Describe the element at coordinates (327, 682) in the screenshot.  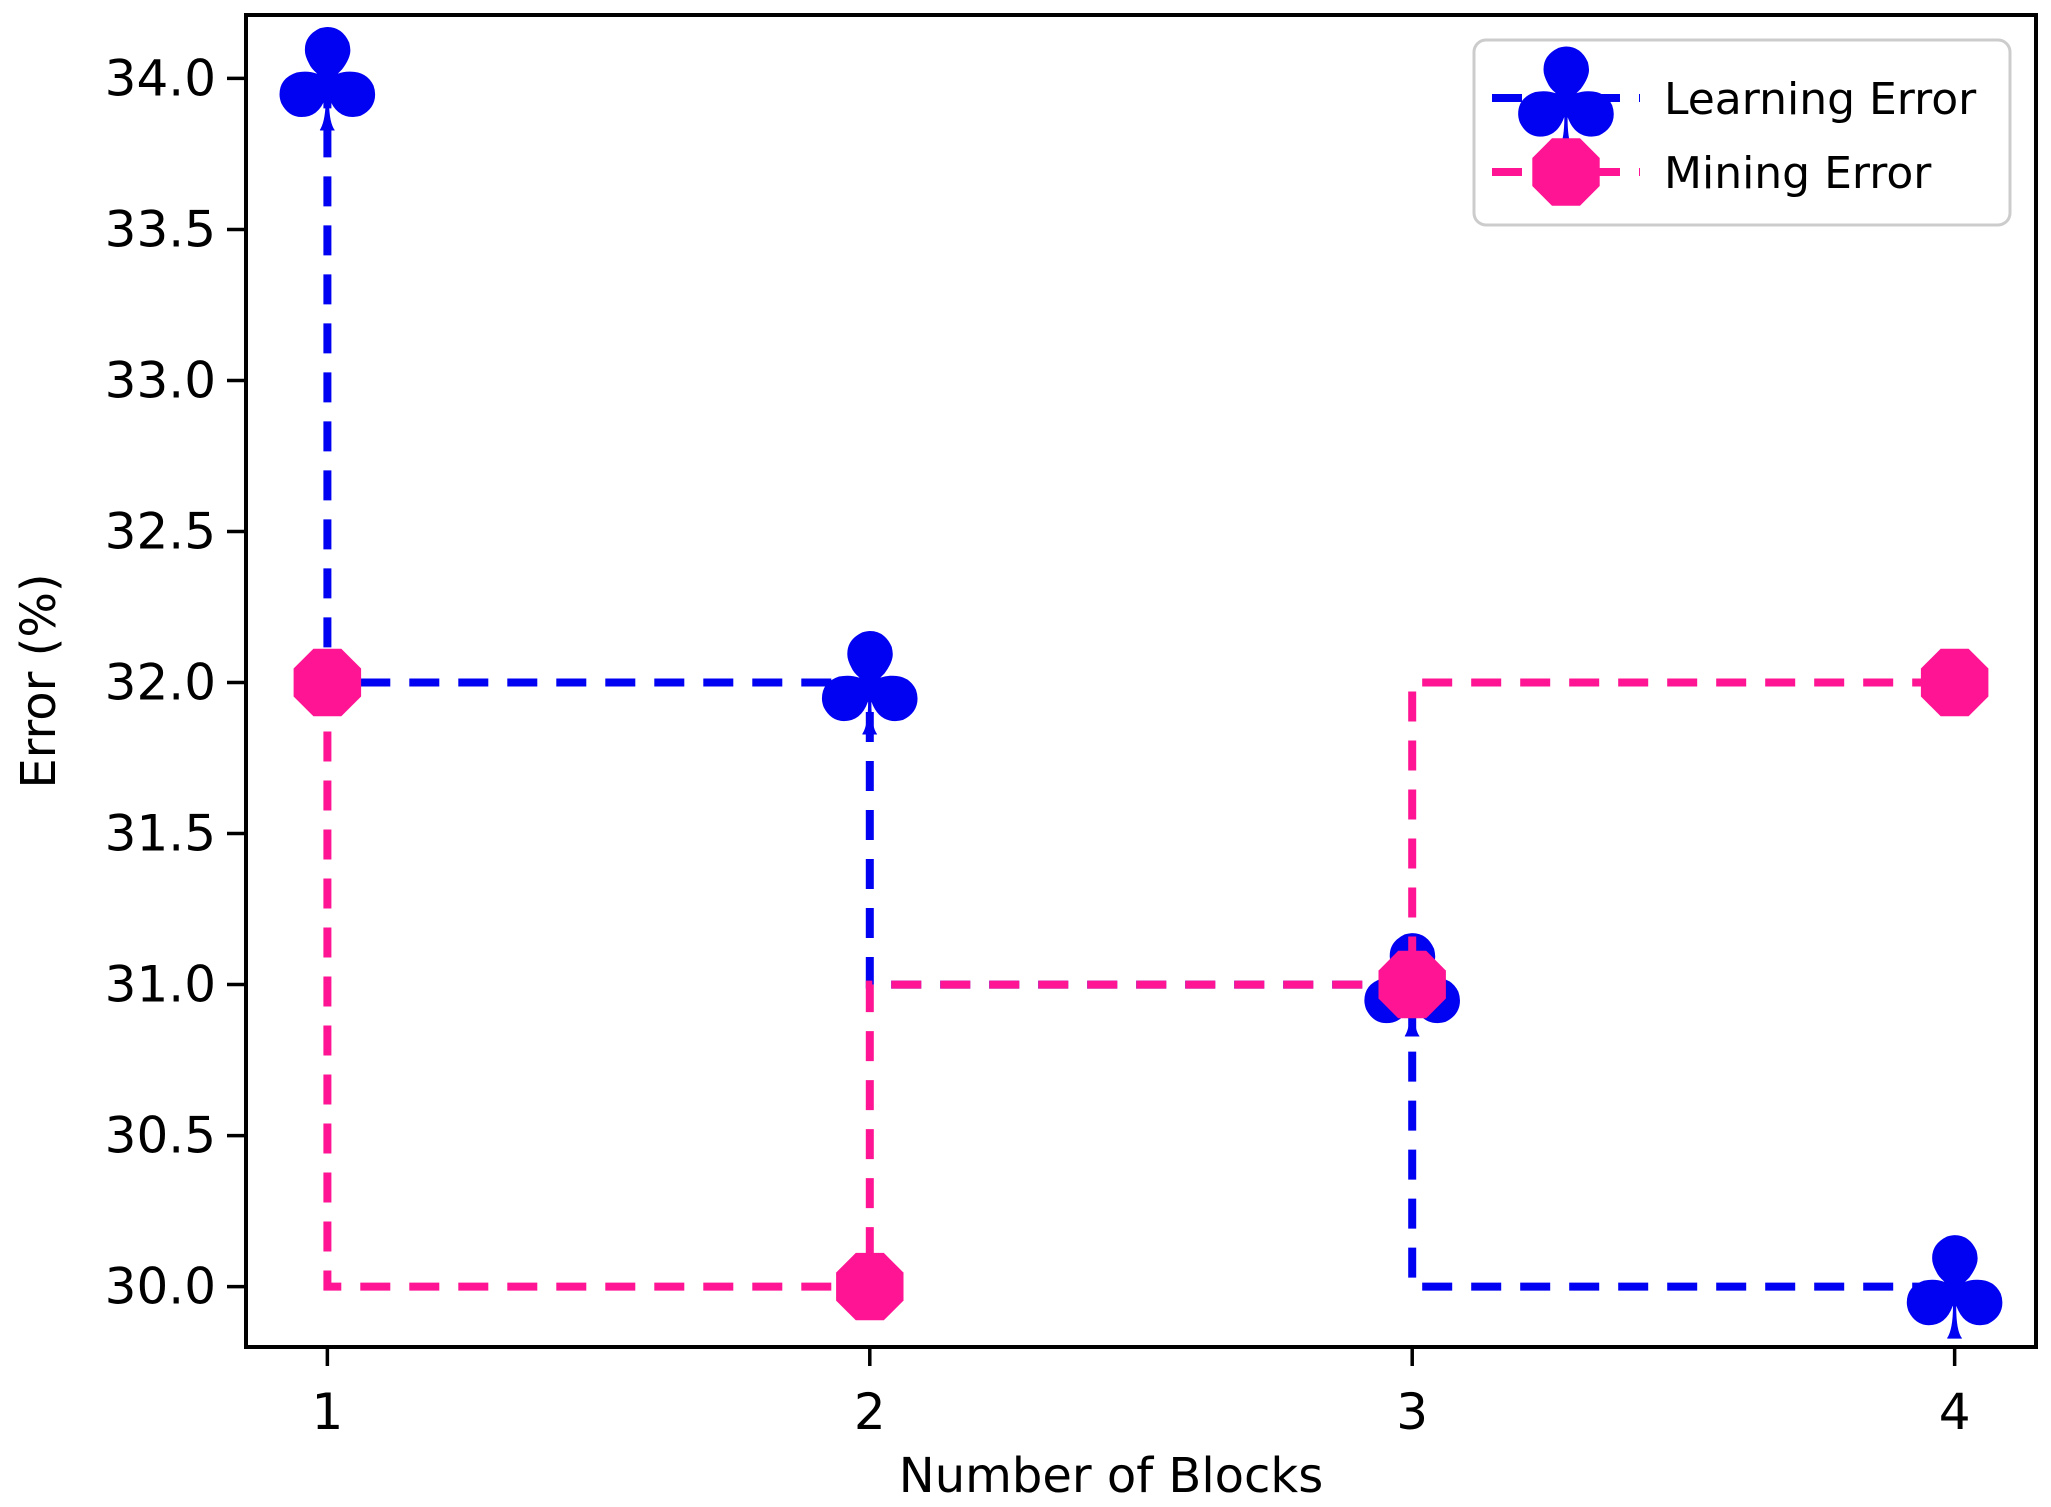
I see `data-point-mining-error-x1` at that location.